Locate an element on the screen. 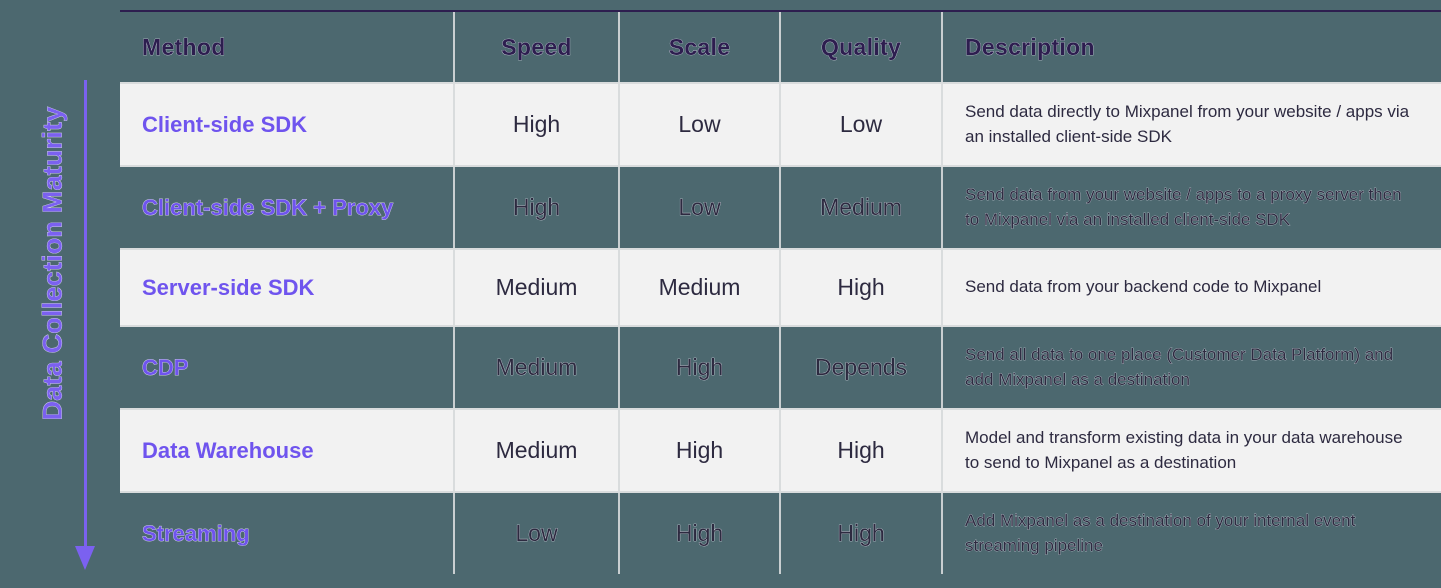 Image resolution: width=1441 pixels, height=588 pixels. row-method-label: Client-side SDK is located at coordinates (225, 124).